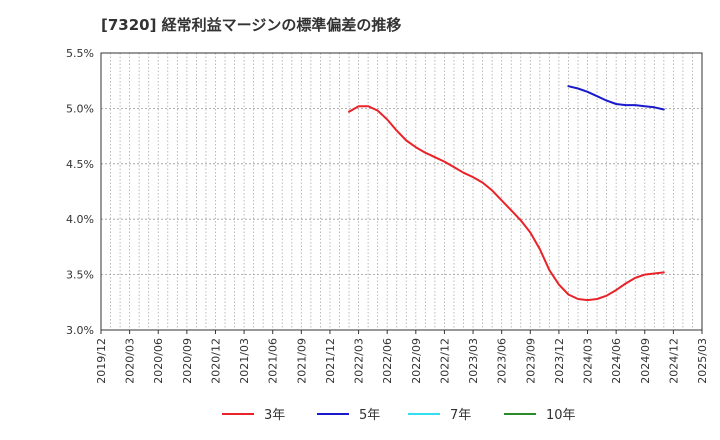  I want to click on x-tick-label: 2022/09, so click(416, 361).